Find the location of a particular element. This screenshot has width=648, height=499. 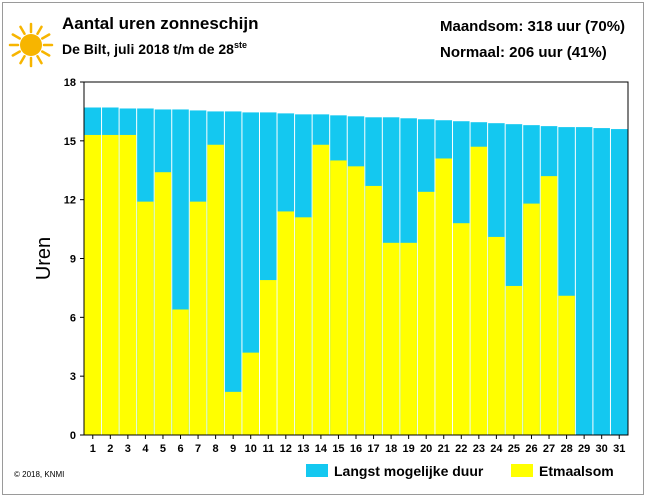

copyright: © 2018, KNMI is located at coordinates (39, 474).